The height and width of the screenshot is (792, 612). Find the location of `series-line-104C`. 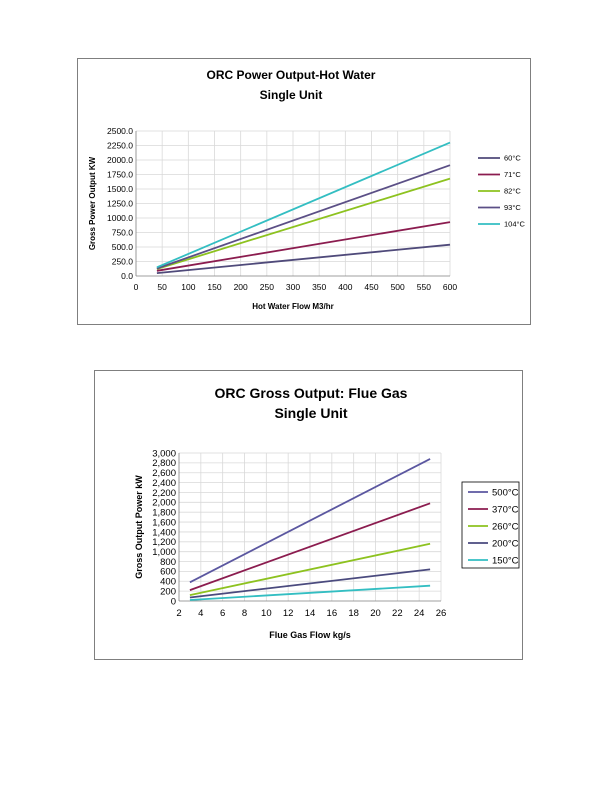

series-line-104C is located at coordinates (303, 205).